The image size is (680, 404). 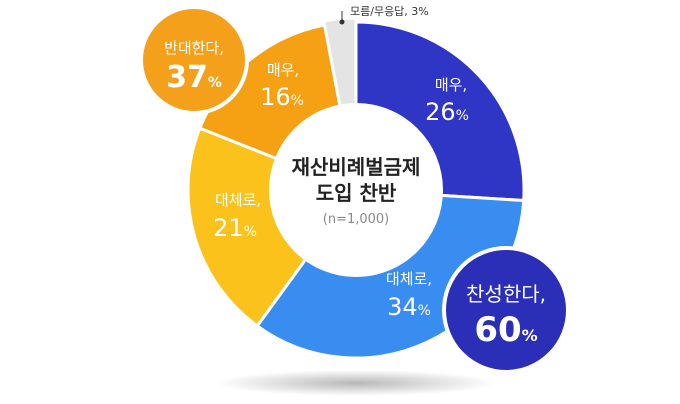 I want to click on slice-value-3: 16%, so click(x=282, y=97).